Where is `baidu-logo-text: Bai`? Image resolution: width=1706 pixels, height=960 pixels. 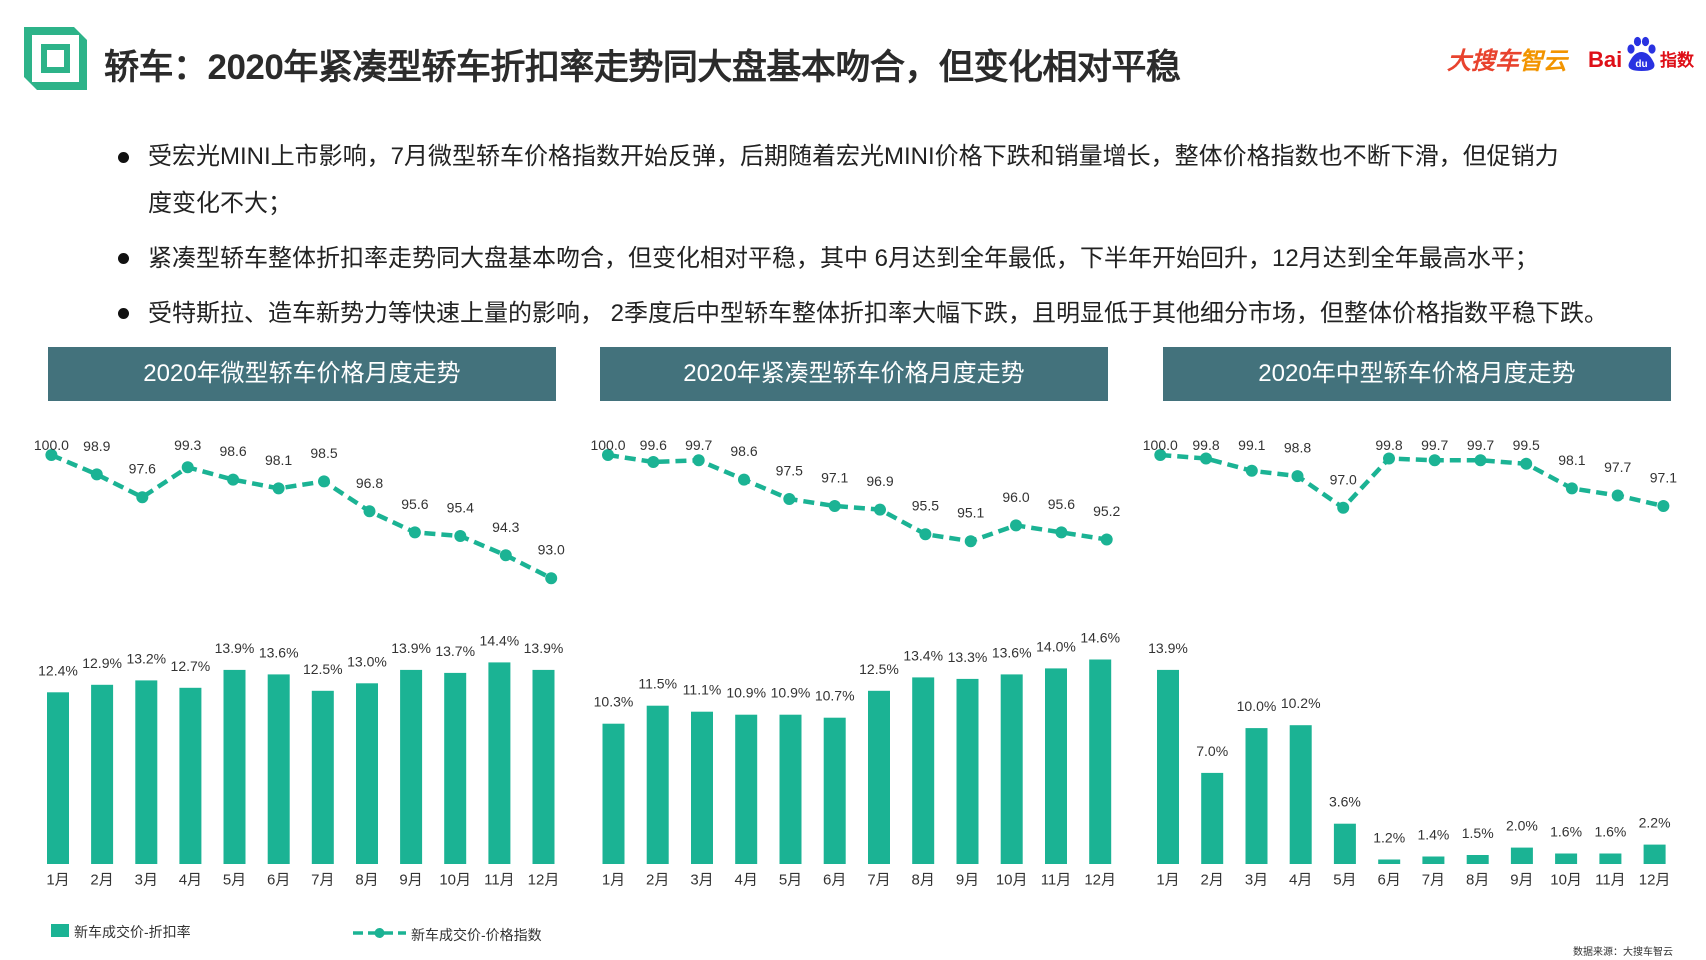 baidu-logo-text: Bai is located at coordinates (1605, 59).